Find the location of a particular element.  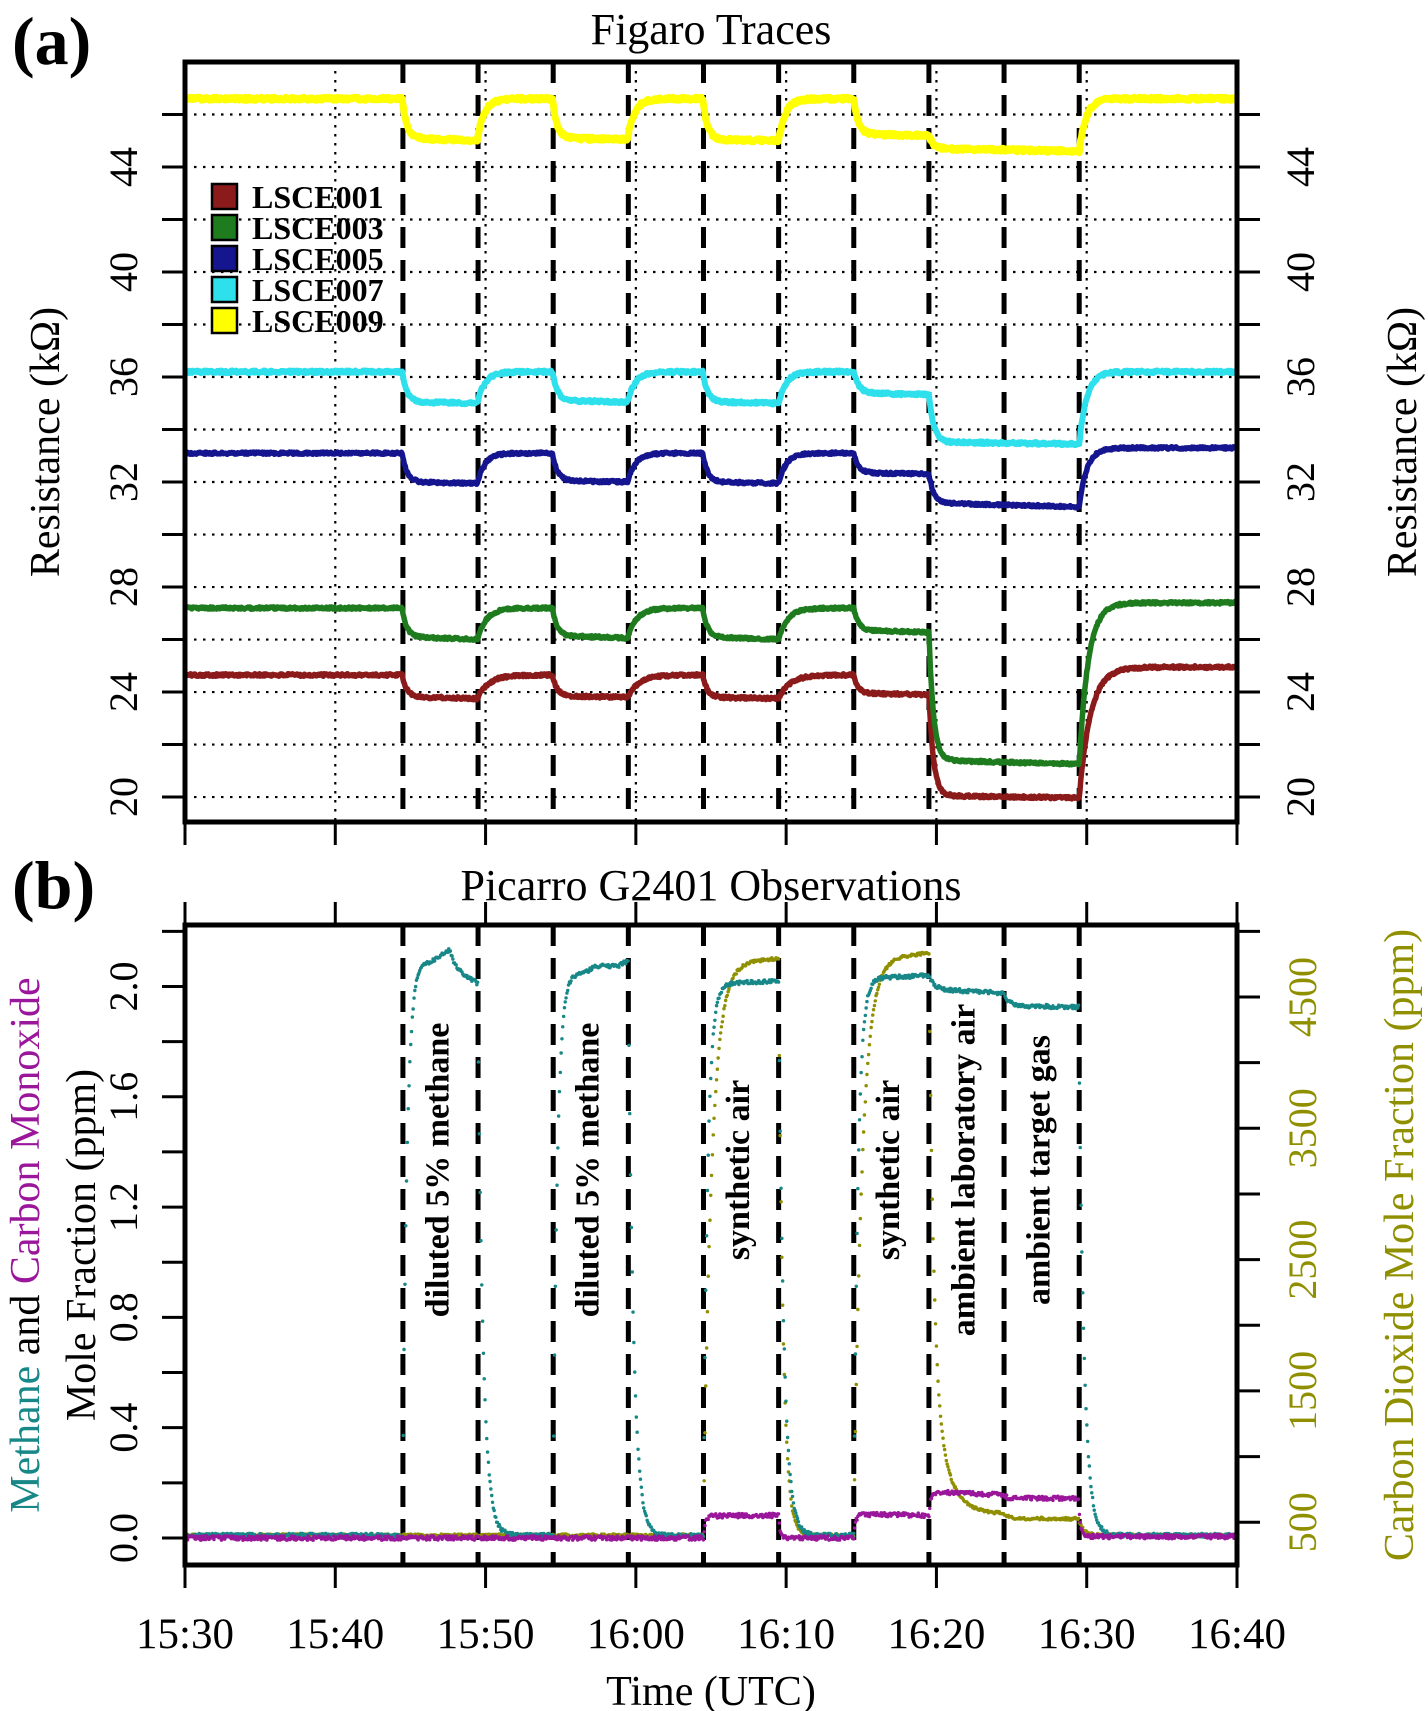

legend-swatch-lsce007 is located at coordinates (224, 289).